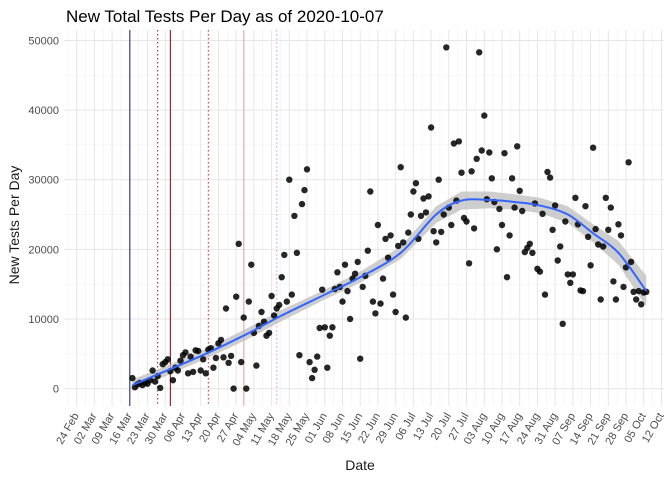 The width and height of the screenshot is (672, 480). Describe the element at coordinates (43, 320) in the screenshot. I see `y-tick-label: 10000` at that location.